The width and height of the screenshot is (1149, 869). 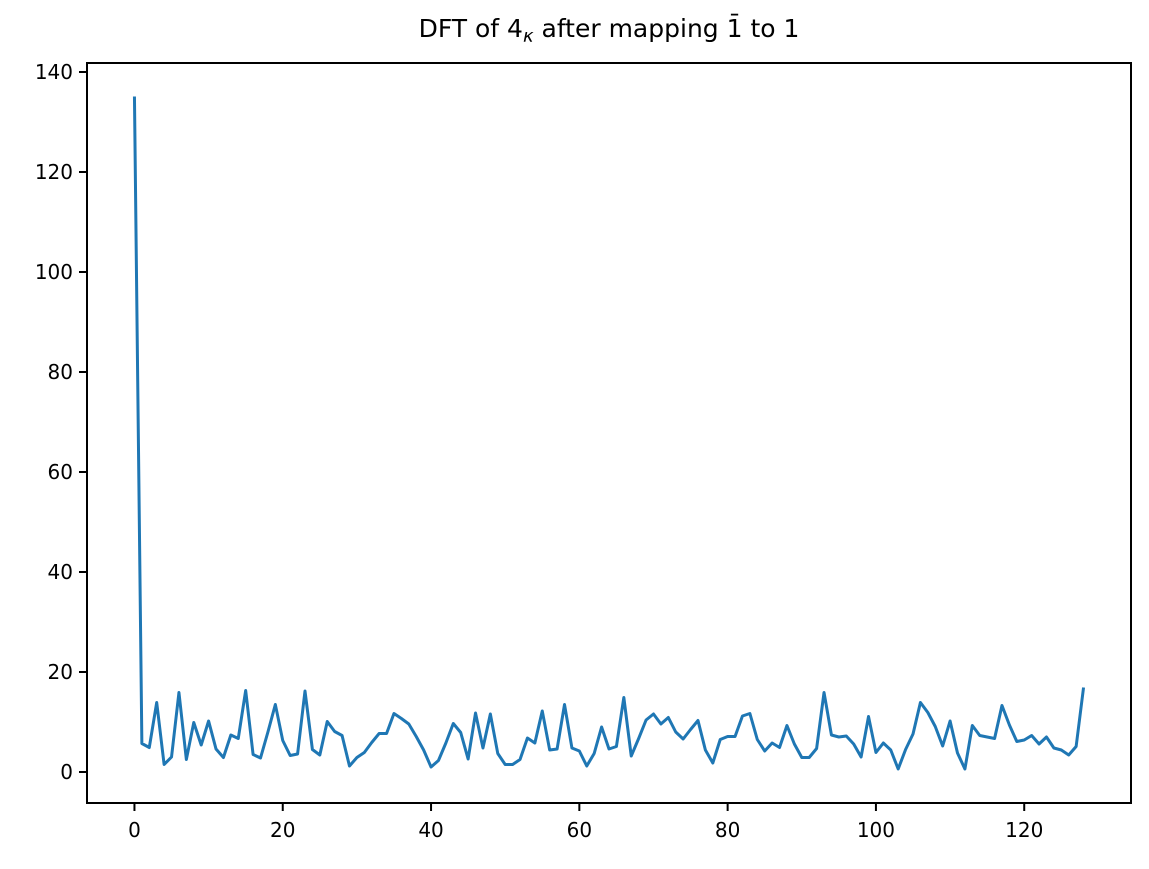 I want to click on y-tick-label: 20, so click(x=60, y=672).